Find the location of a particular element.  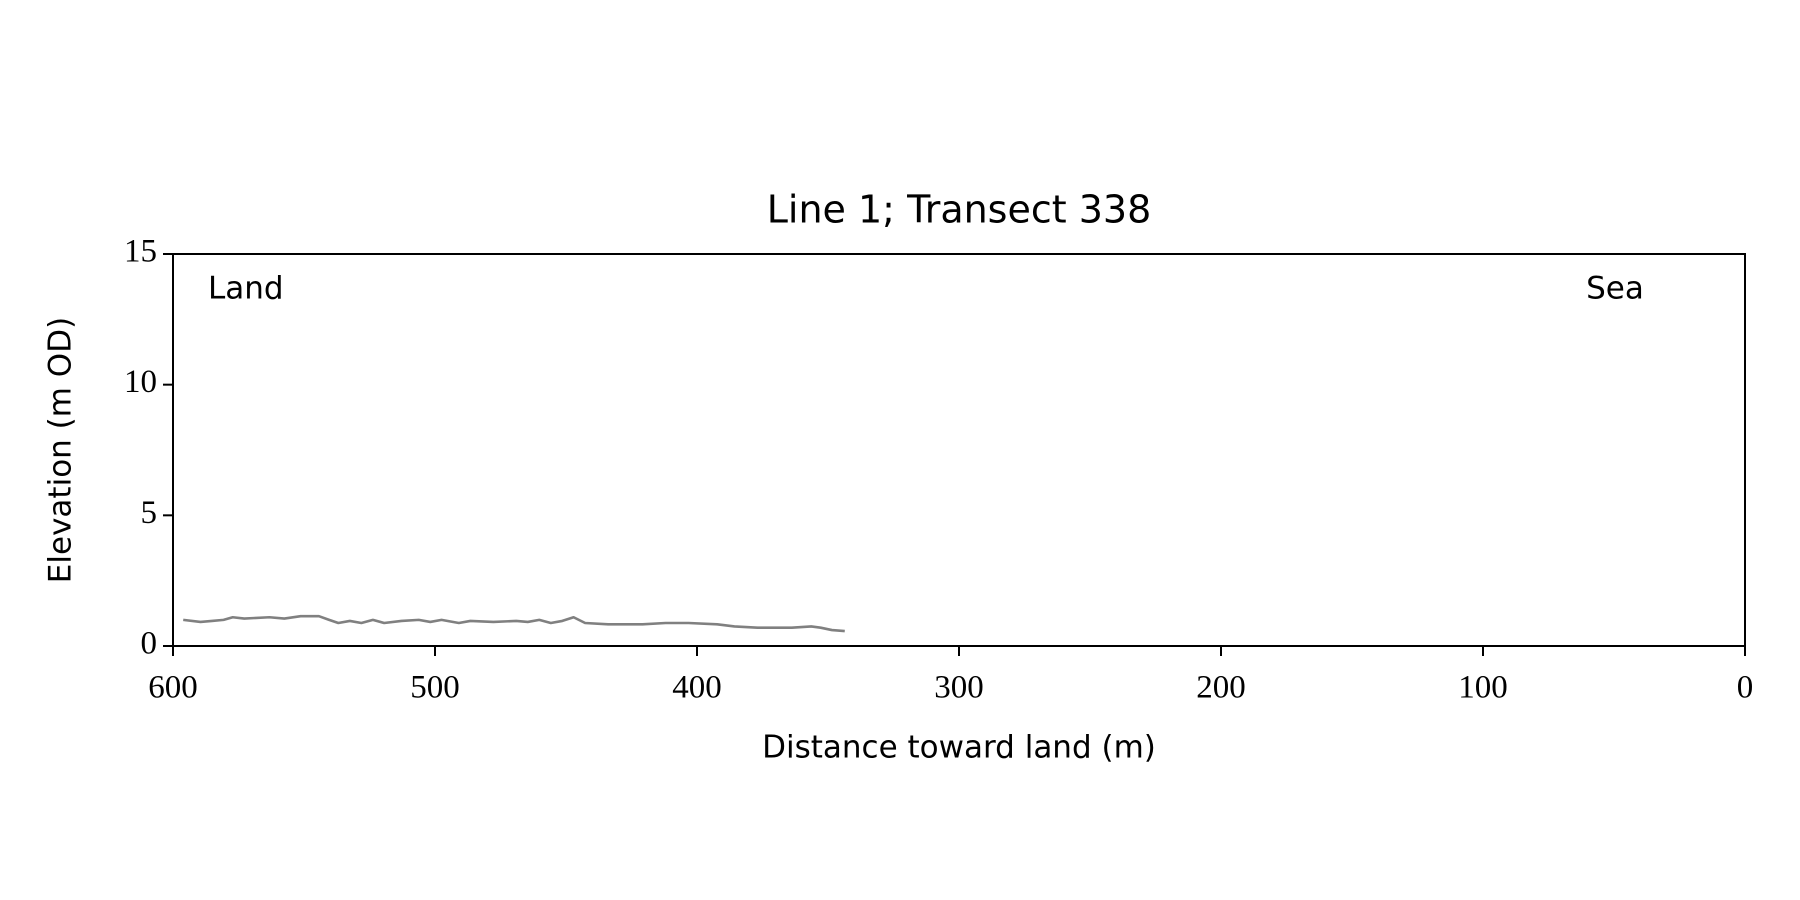

line-series is located at coordinates (514, 623).